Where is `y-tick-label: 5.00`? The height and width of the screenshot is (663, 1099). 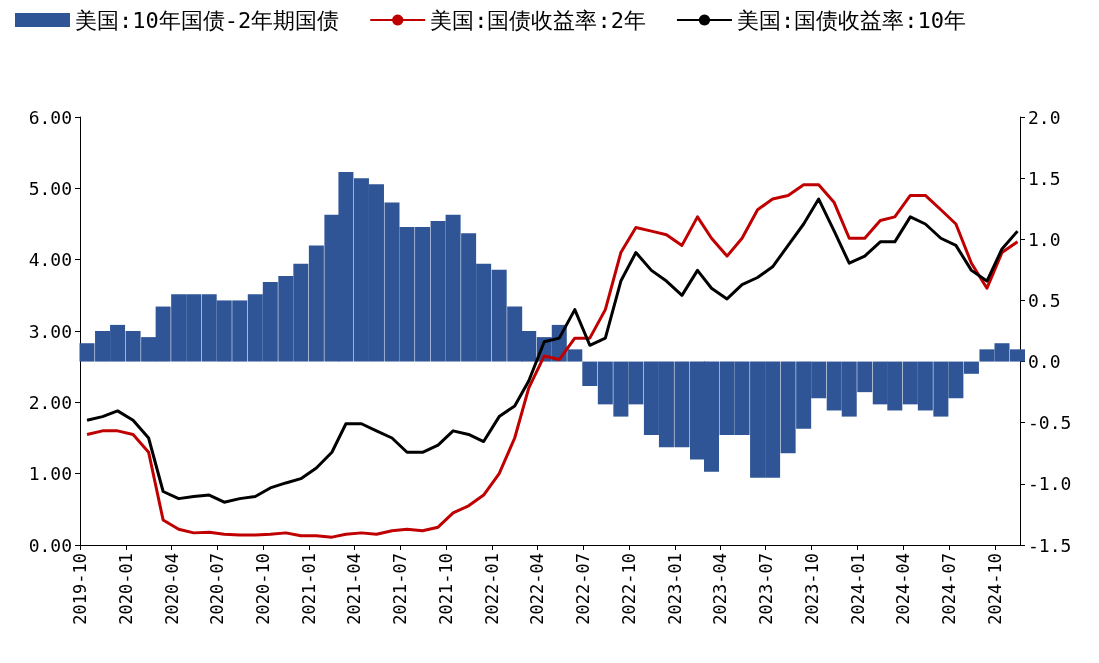
y-tick-label: 5.00 is located at coordinates (50, 188).